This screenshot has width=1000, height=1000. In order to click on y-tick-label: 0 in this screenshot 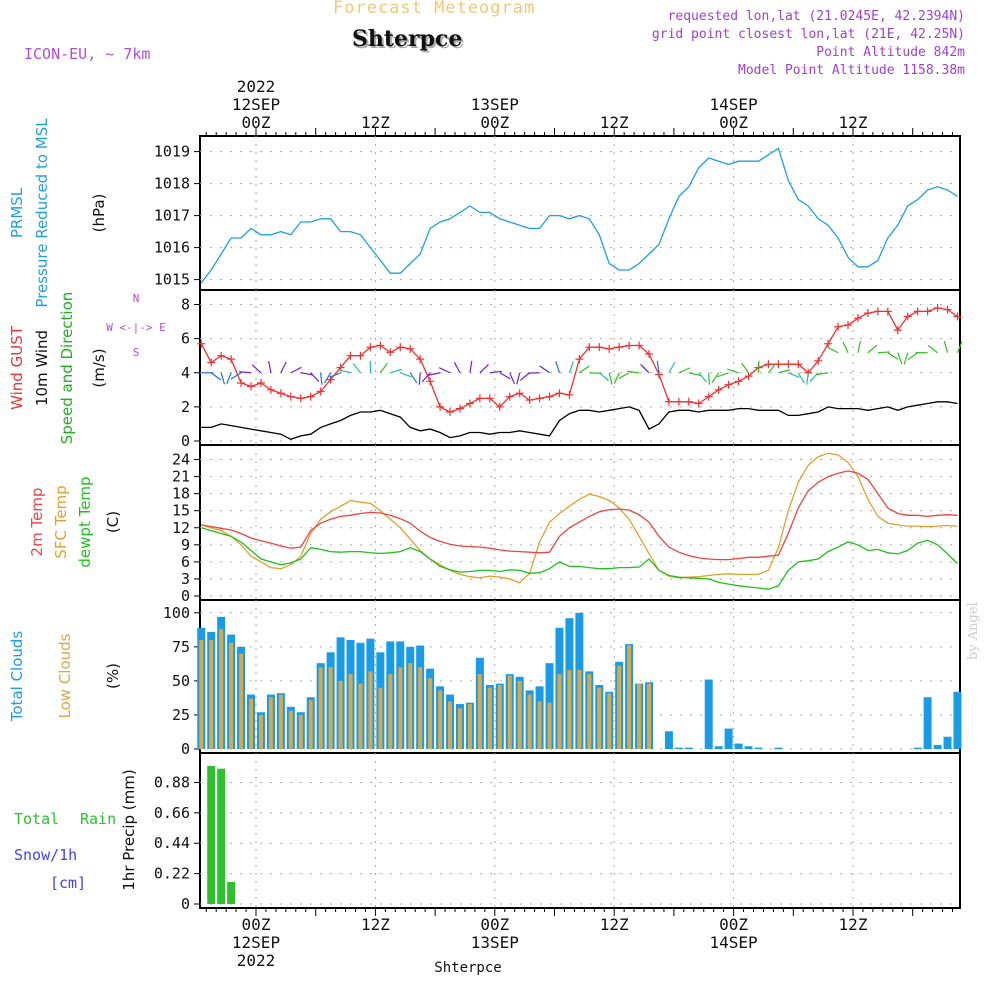, I will do `click(185, 596)`.